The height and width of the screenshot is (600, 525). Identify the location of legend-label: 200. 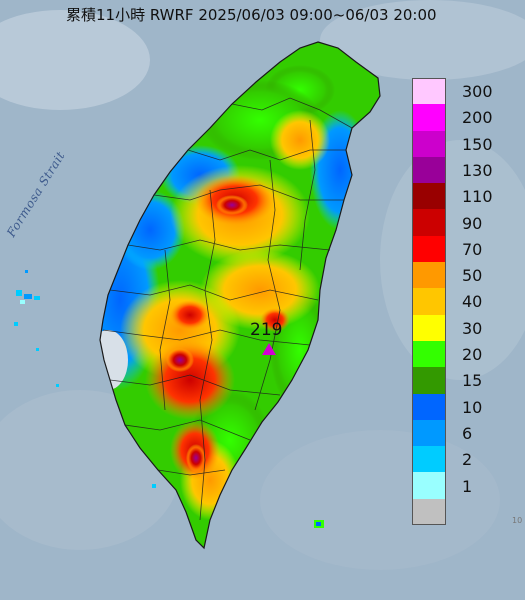
(477, 118).